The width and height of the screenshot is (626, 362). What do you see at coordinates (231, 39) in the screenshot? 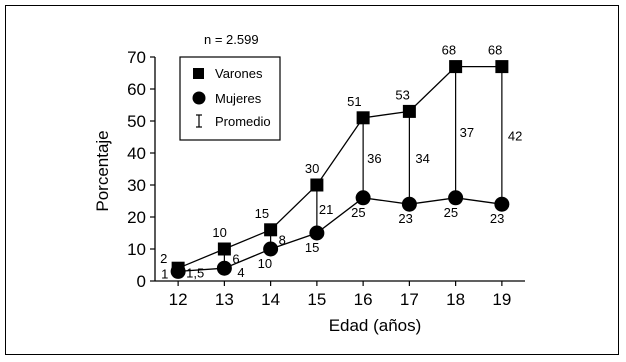
I see `sample-size-annotation: n = 2.599` at bounding box center [231, 39].